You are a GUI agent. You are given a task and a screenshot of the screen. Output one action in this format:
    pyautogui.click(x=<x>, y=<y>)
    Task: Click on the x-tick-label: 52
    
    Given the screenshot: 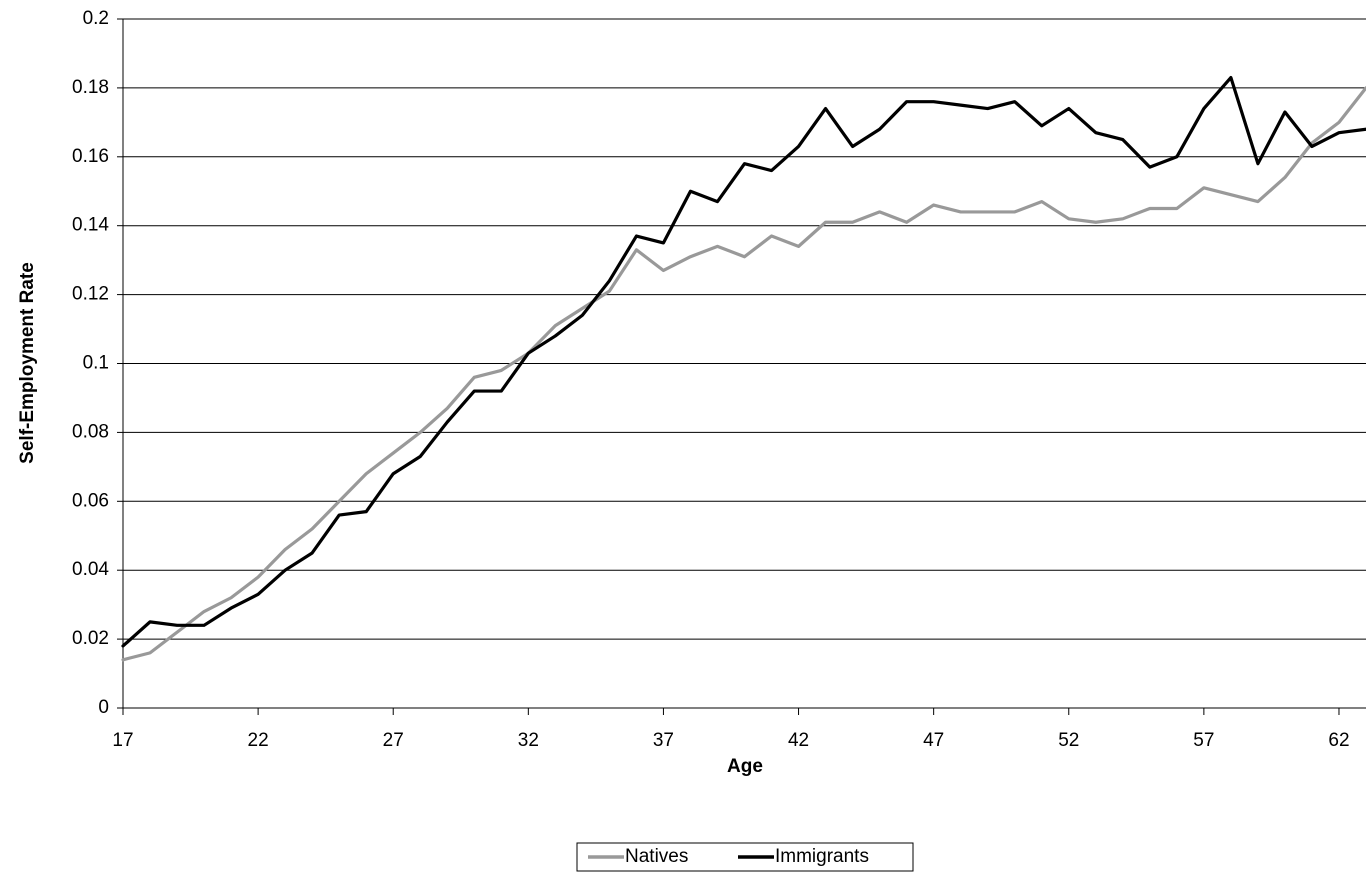 What is the action you would take?
    pyautogui.click(x=1068, y=740)
    